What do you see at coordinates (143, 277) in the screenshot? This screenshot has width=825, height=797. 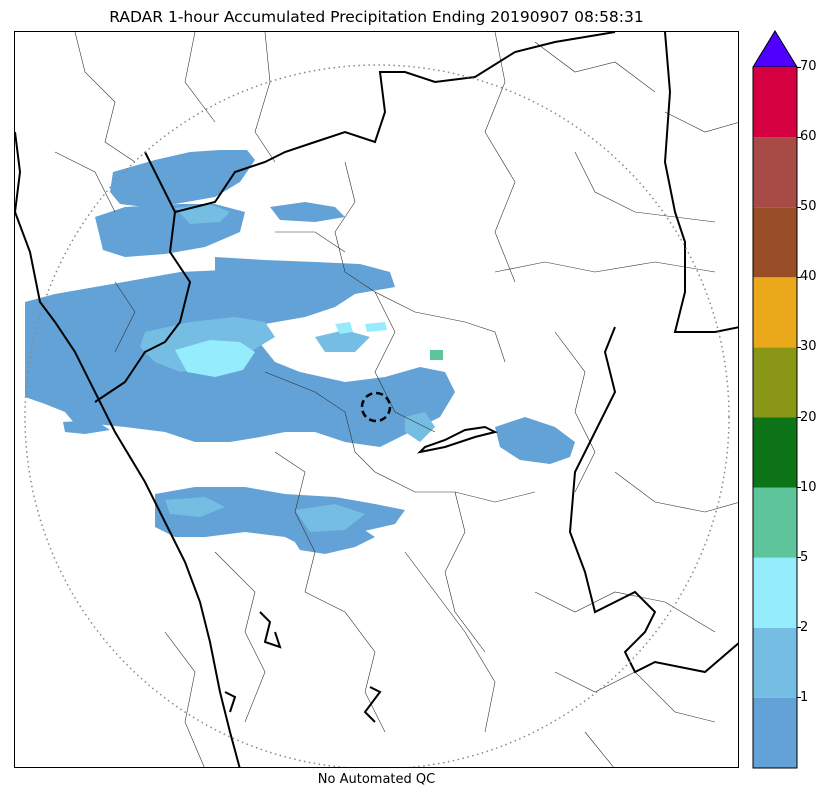 I see `state-border-north` at bounding box center [143, 277].